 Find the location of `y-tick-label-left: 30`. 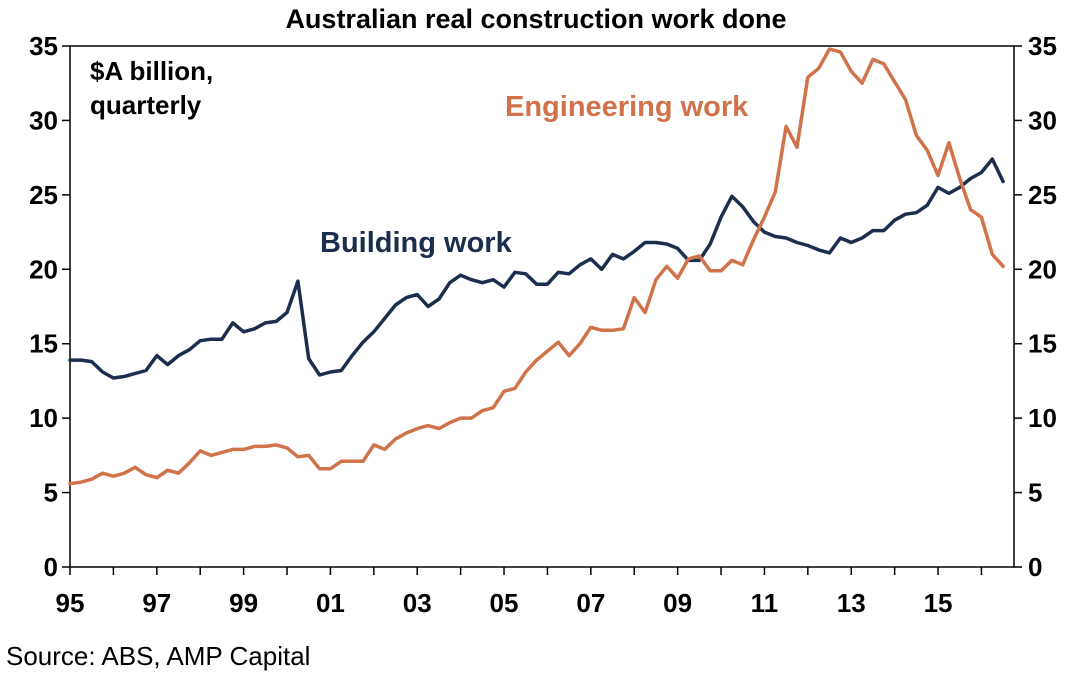

y-tick-label-left: 30 is located at coordinates (43, 120).